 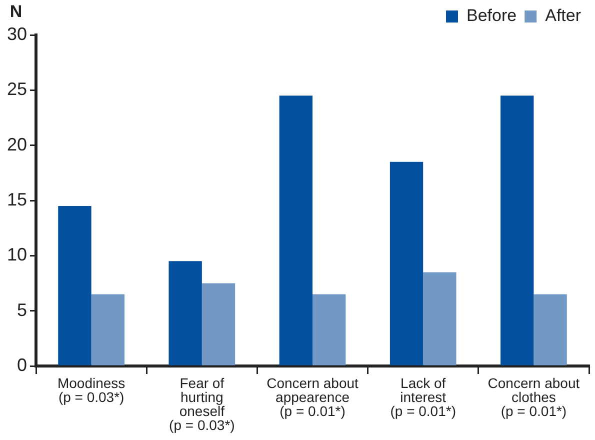 What do you see at coordinates (534, 396) in the screenshot?
I see `x-tick-label: Concern about clothes (p = 0.01*)` at bounding box center [534, 396].